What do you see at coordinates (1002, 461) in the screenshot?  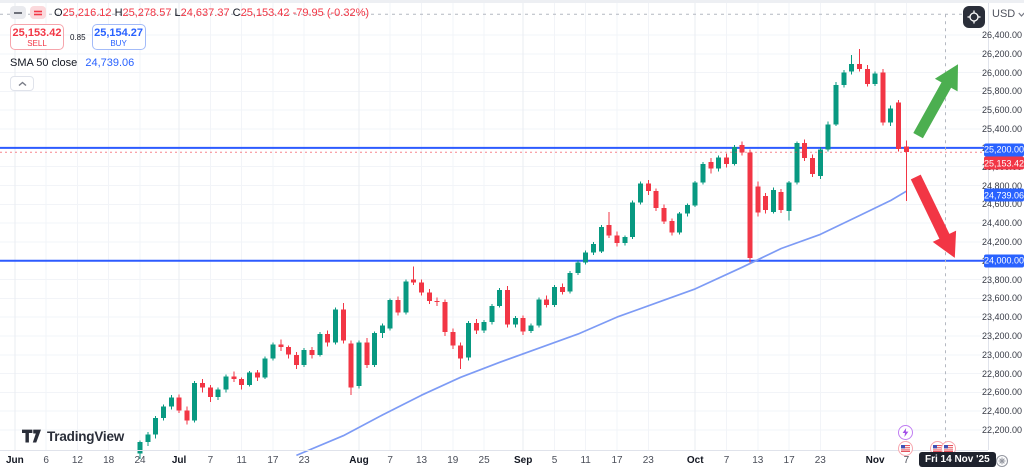 I see `axis-settings-icon` at bounding box center [1002, 461].